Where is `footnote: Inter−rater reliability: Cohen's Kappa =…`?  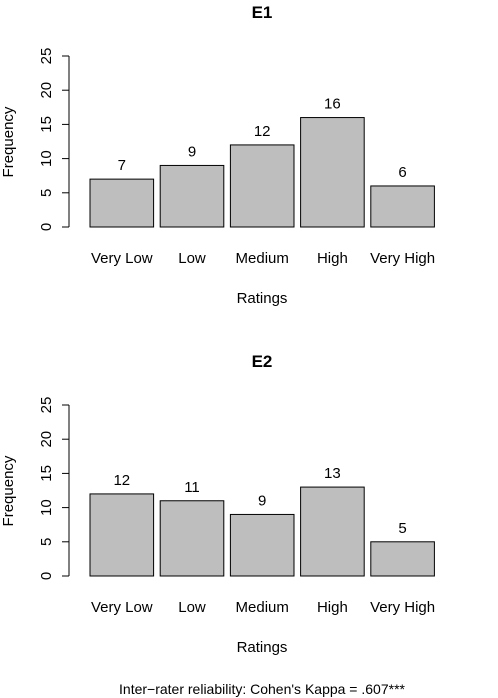 footnote: Inter−rater reliability: Cohen's Kappa =… is located at coordinates (262, 689).